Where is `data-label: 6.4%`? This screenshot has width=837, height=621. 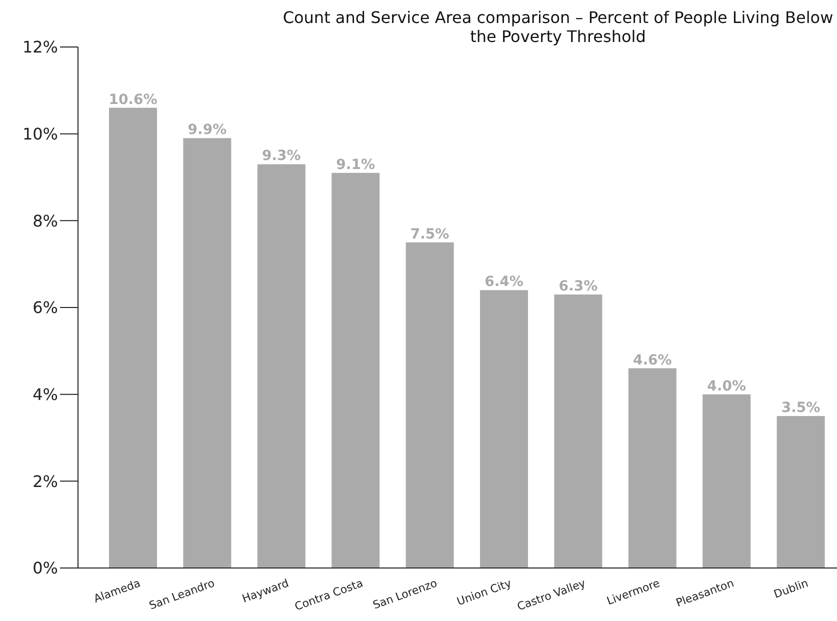 data-label: 6.4% is located at coordinates (504, 282).